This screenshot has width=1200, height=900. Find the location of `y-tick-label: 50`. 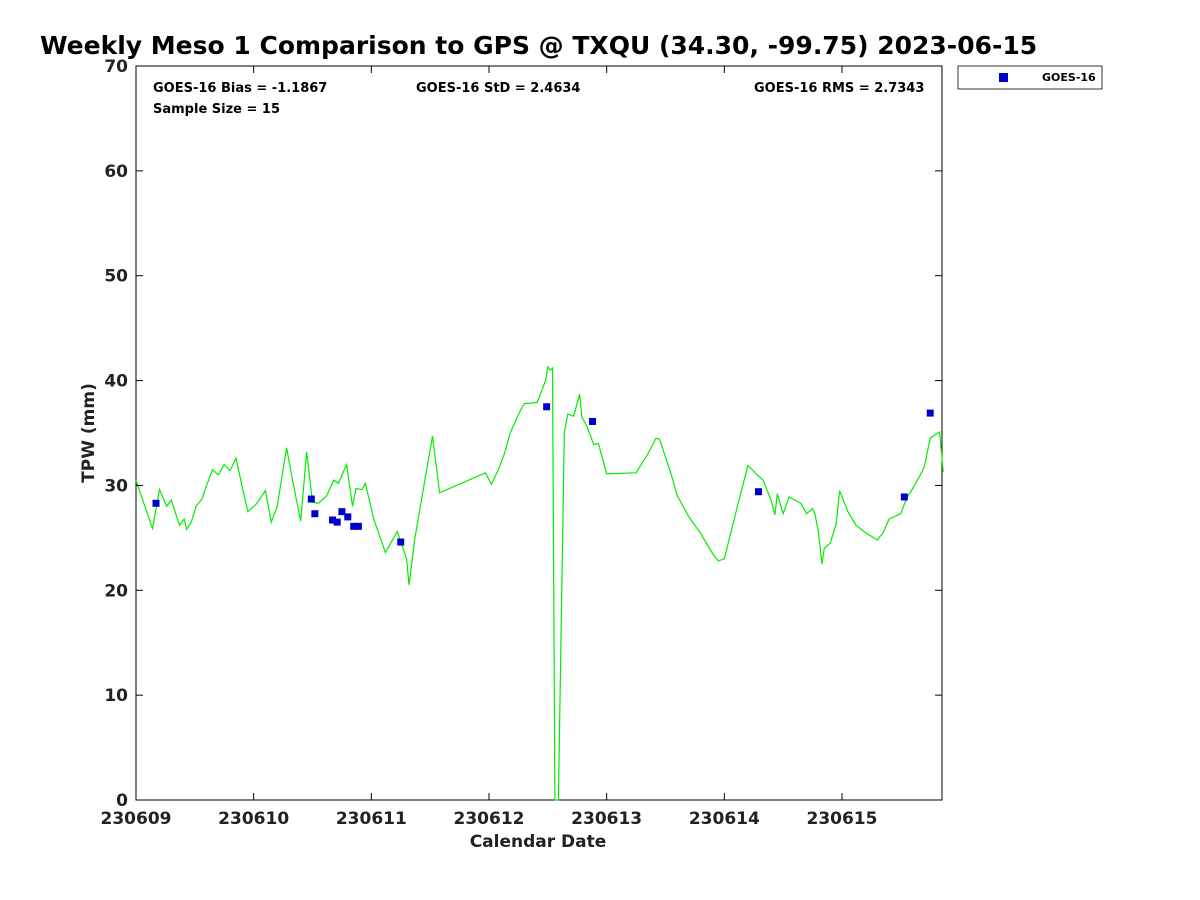

y-tick-label: 50 is located at coordinates (116, 277).